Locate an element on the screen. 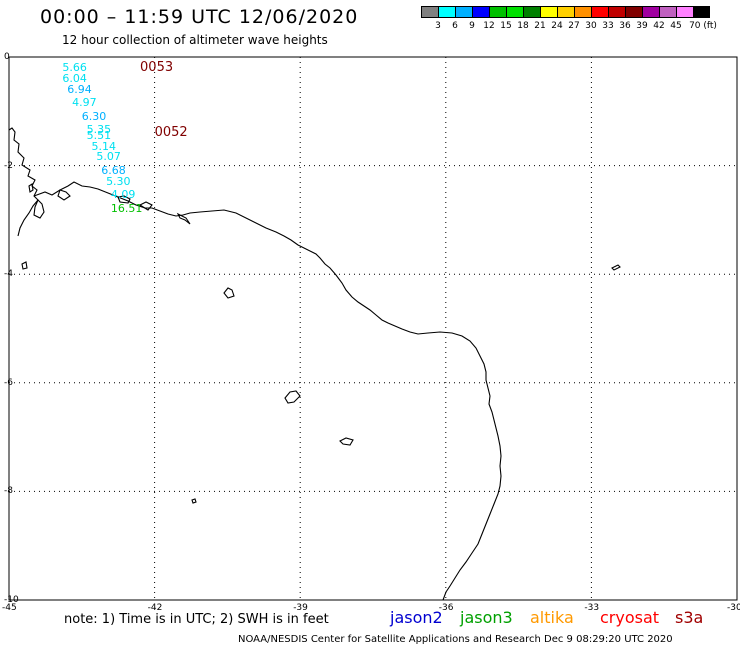 The height and width of the screenshot is (650, 740). y-tick-label: -2 is located at coordinates (8, 165).